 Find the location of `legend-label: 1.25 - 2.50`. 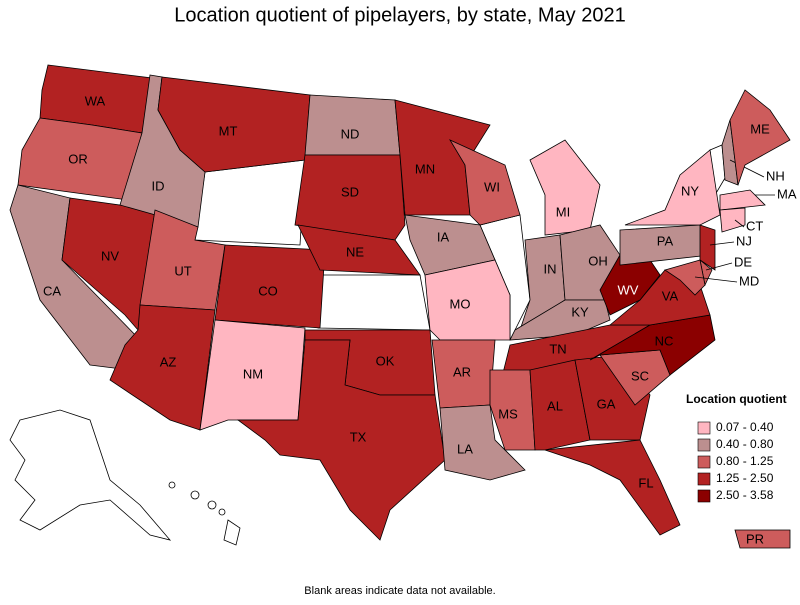

legend-label: 1.25 - 2.50 is located at coordinates (745, 478).